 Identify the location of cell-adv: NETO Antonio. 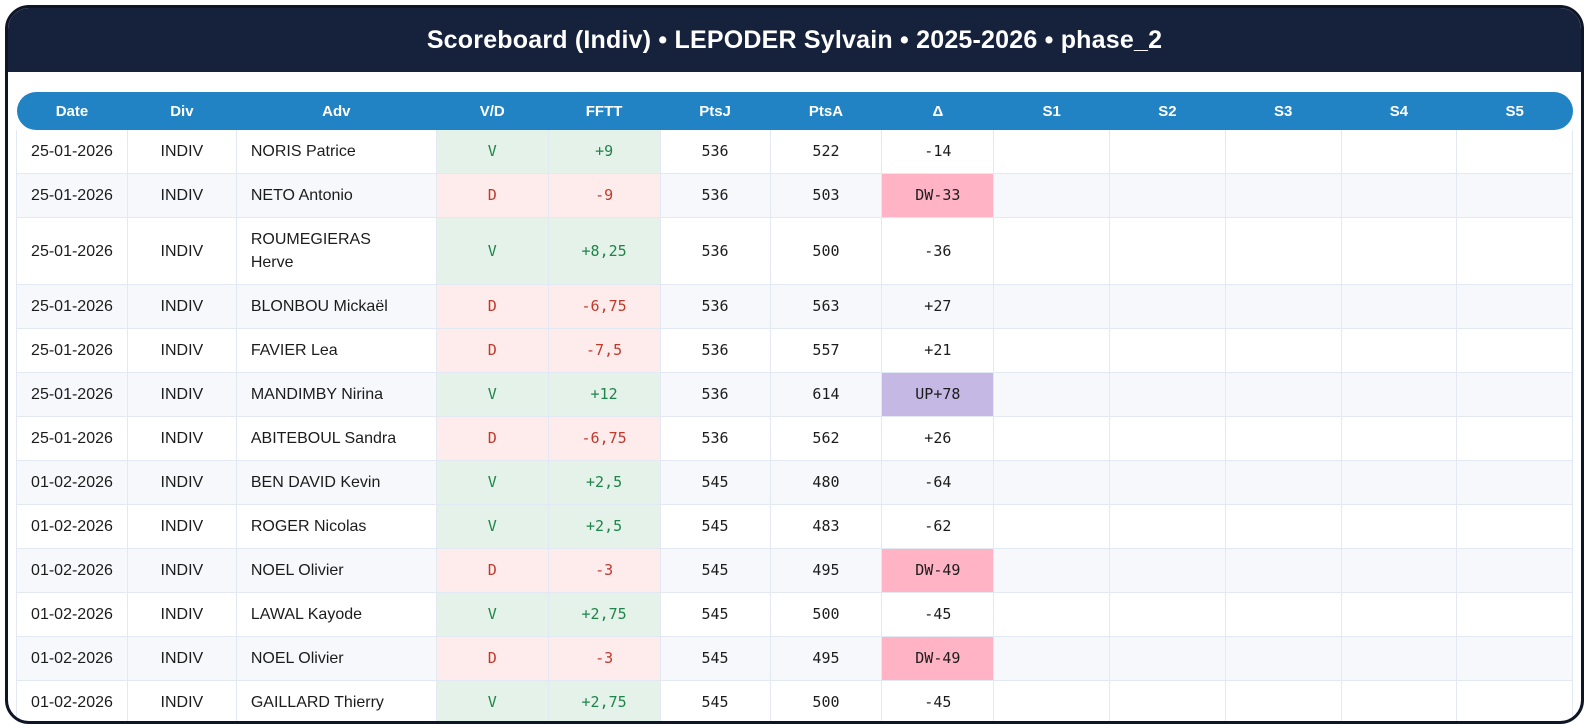
(336, 195).